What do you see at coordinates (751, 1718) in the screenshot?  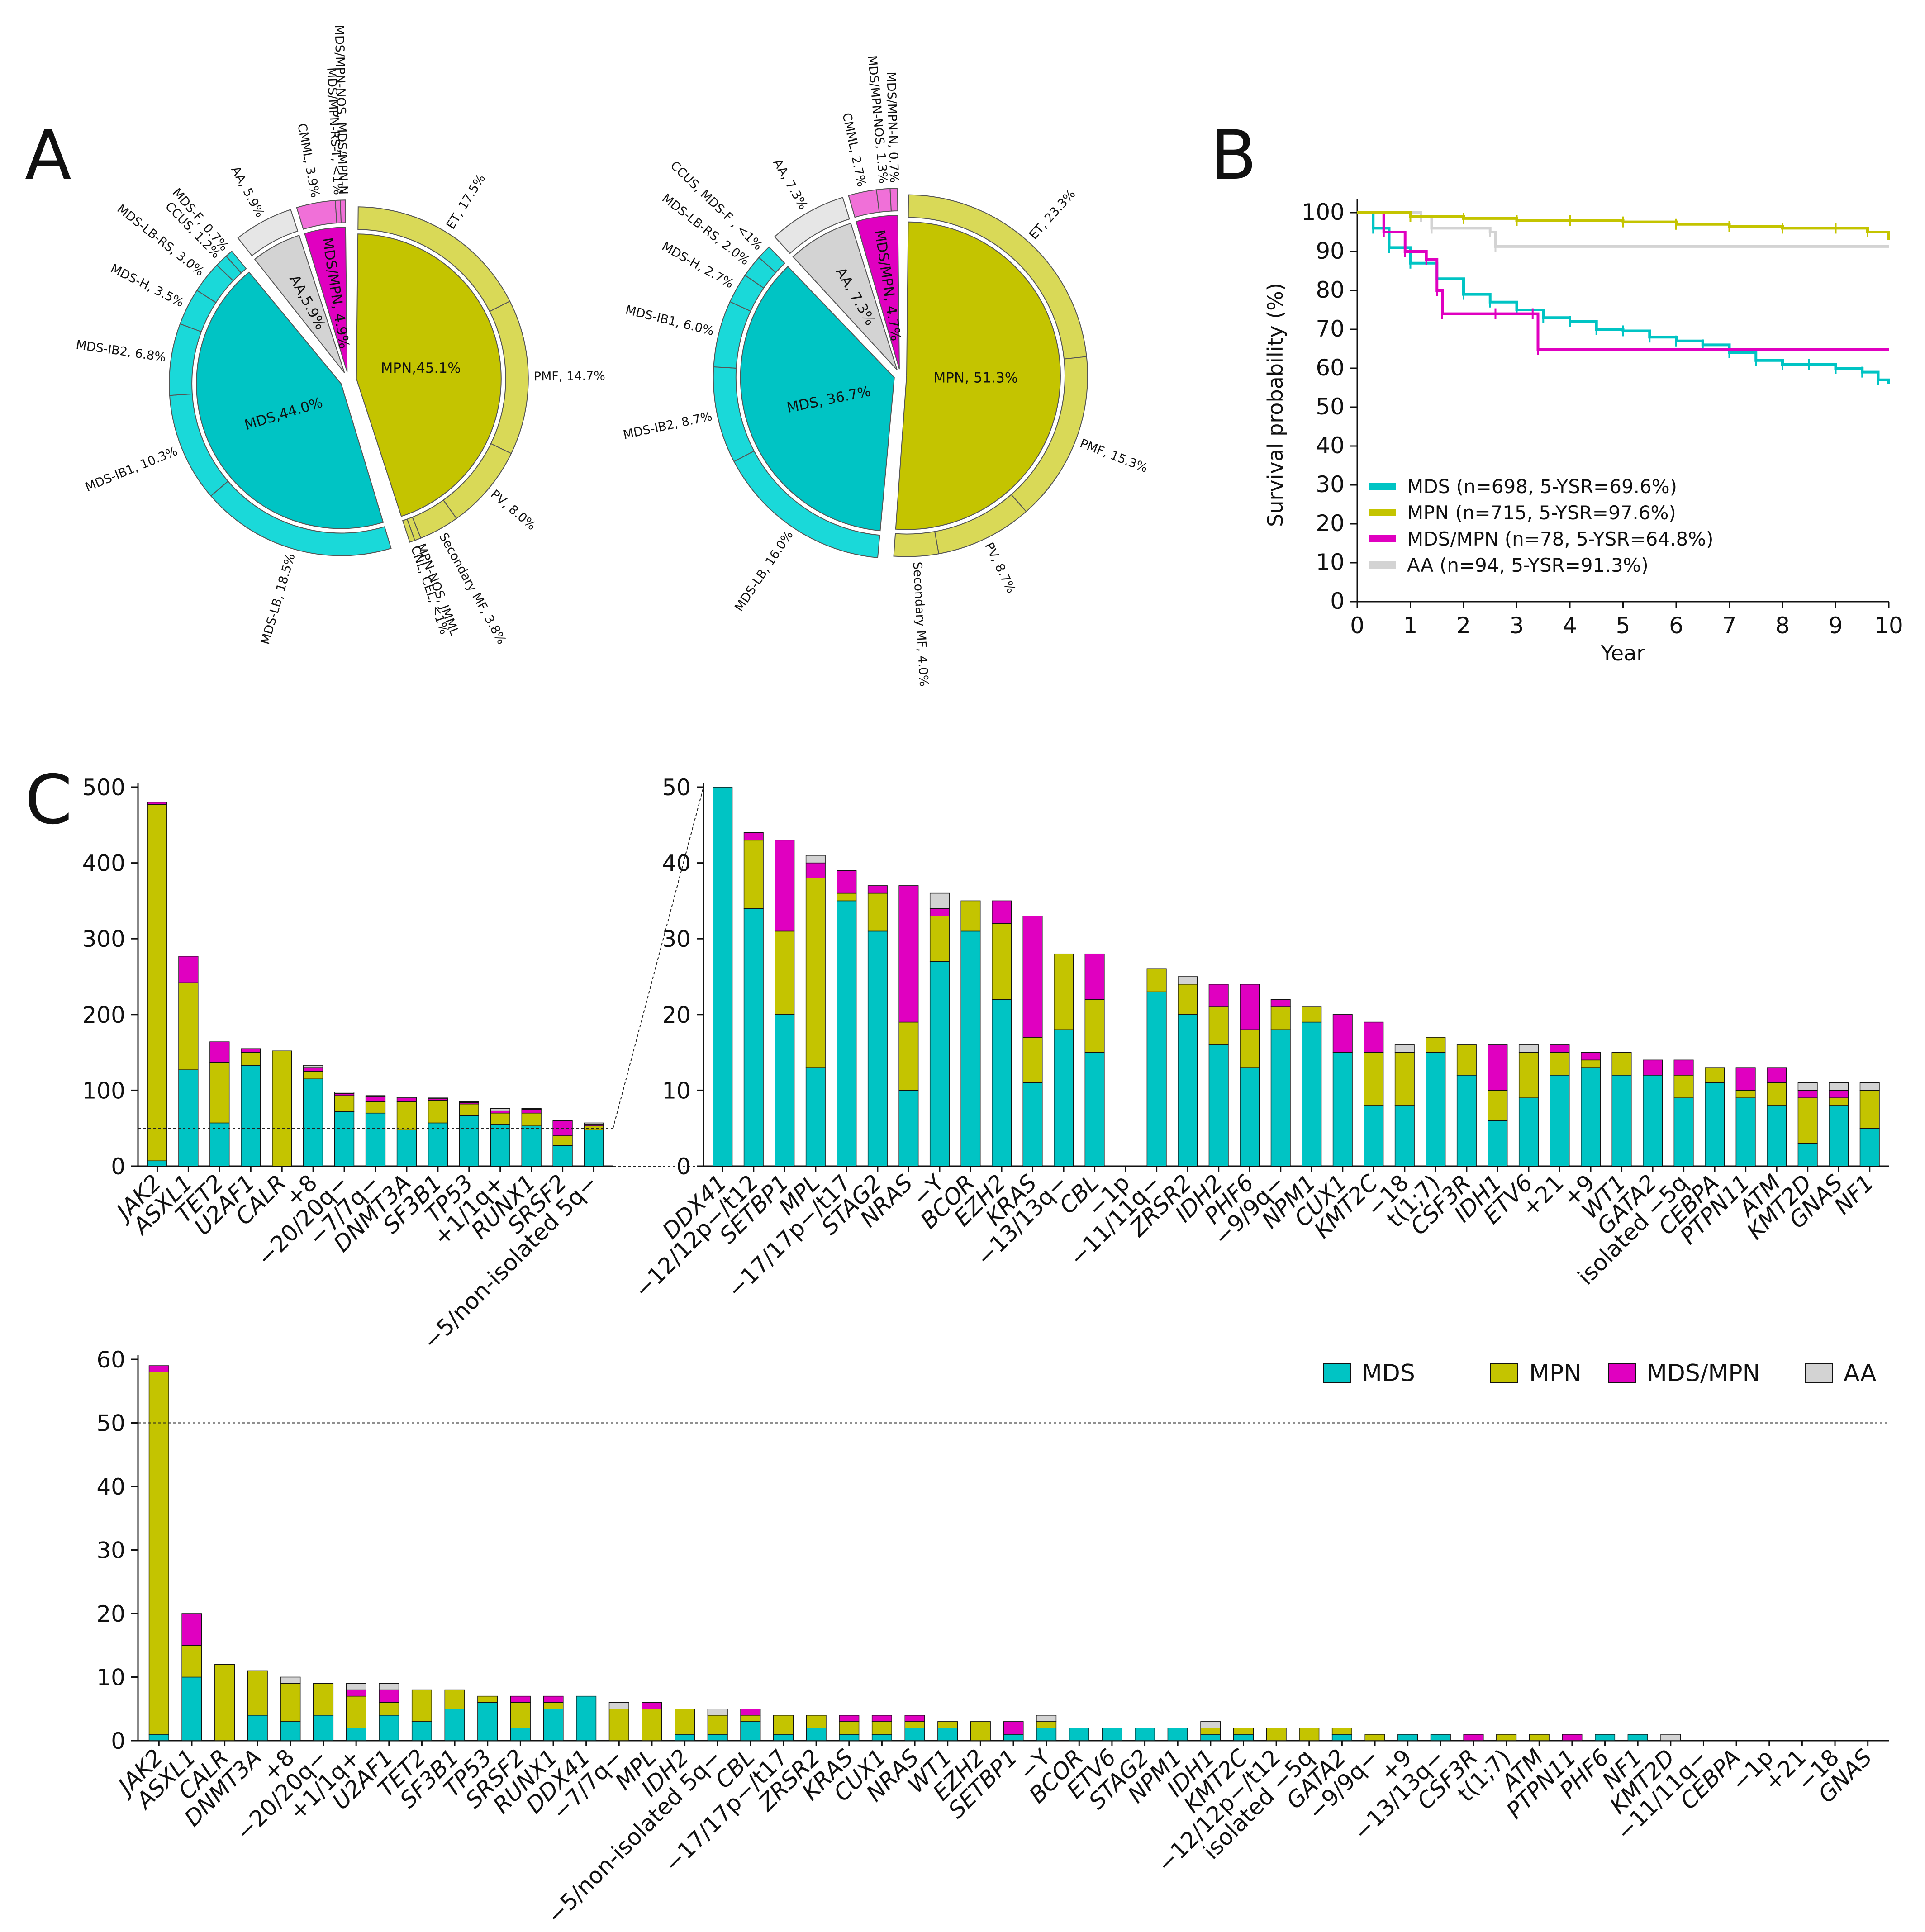 I see `bar_bottom-bar-mpn-cbl` at bounding box center [751, 1718].